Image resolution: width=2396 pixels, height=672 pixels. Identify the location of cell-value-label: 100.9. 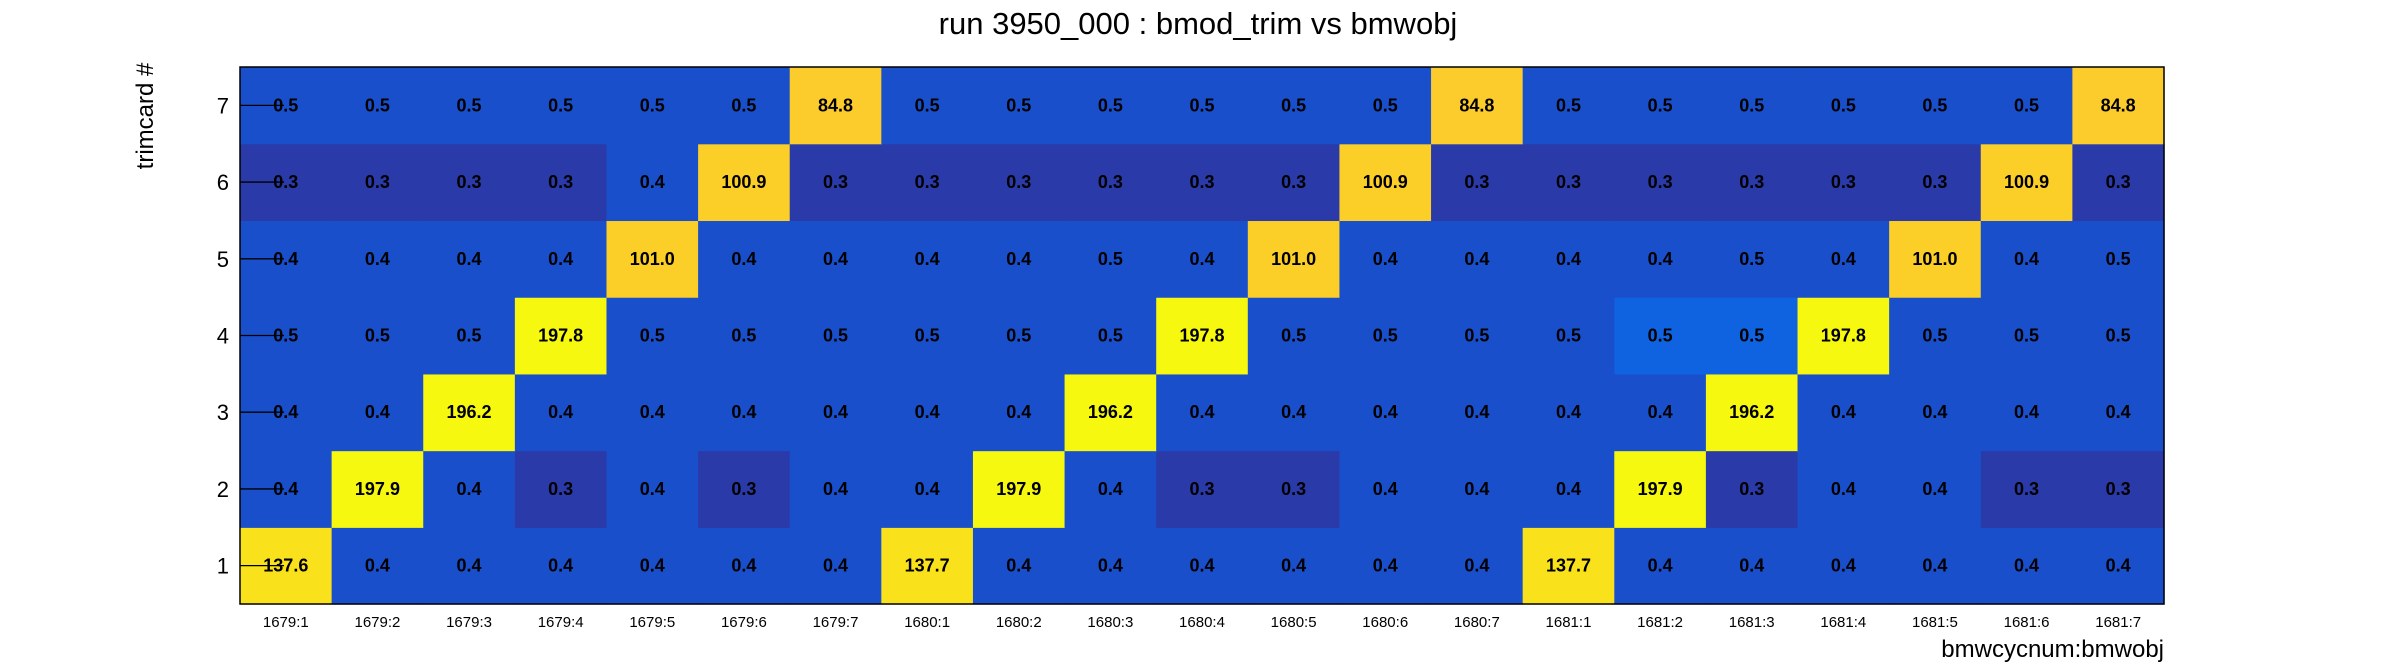
(743, 182).